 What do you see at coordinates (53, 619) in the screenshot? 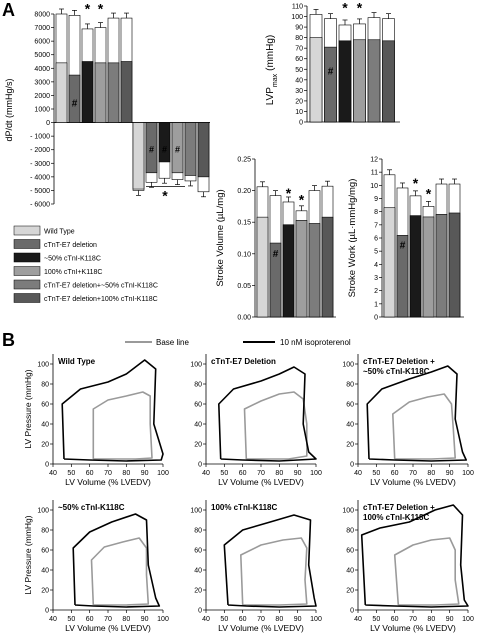
I see `pv-x-tick-label: 40` at bounding box center [53, 619].